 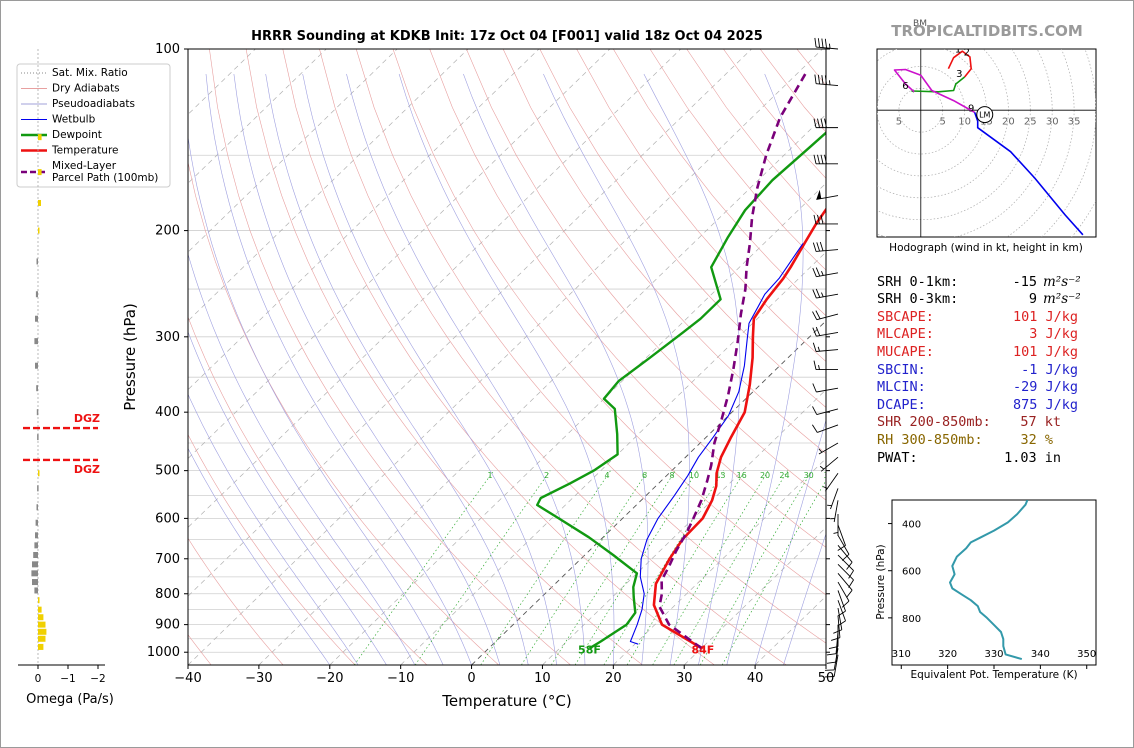 What do you see at coordinates (958, 49) in the screenshot?
I see `hodograph-height-label: 1` at bounding box center [958, 49].